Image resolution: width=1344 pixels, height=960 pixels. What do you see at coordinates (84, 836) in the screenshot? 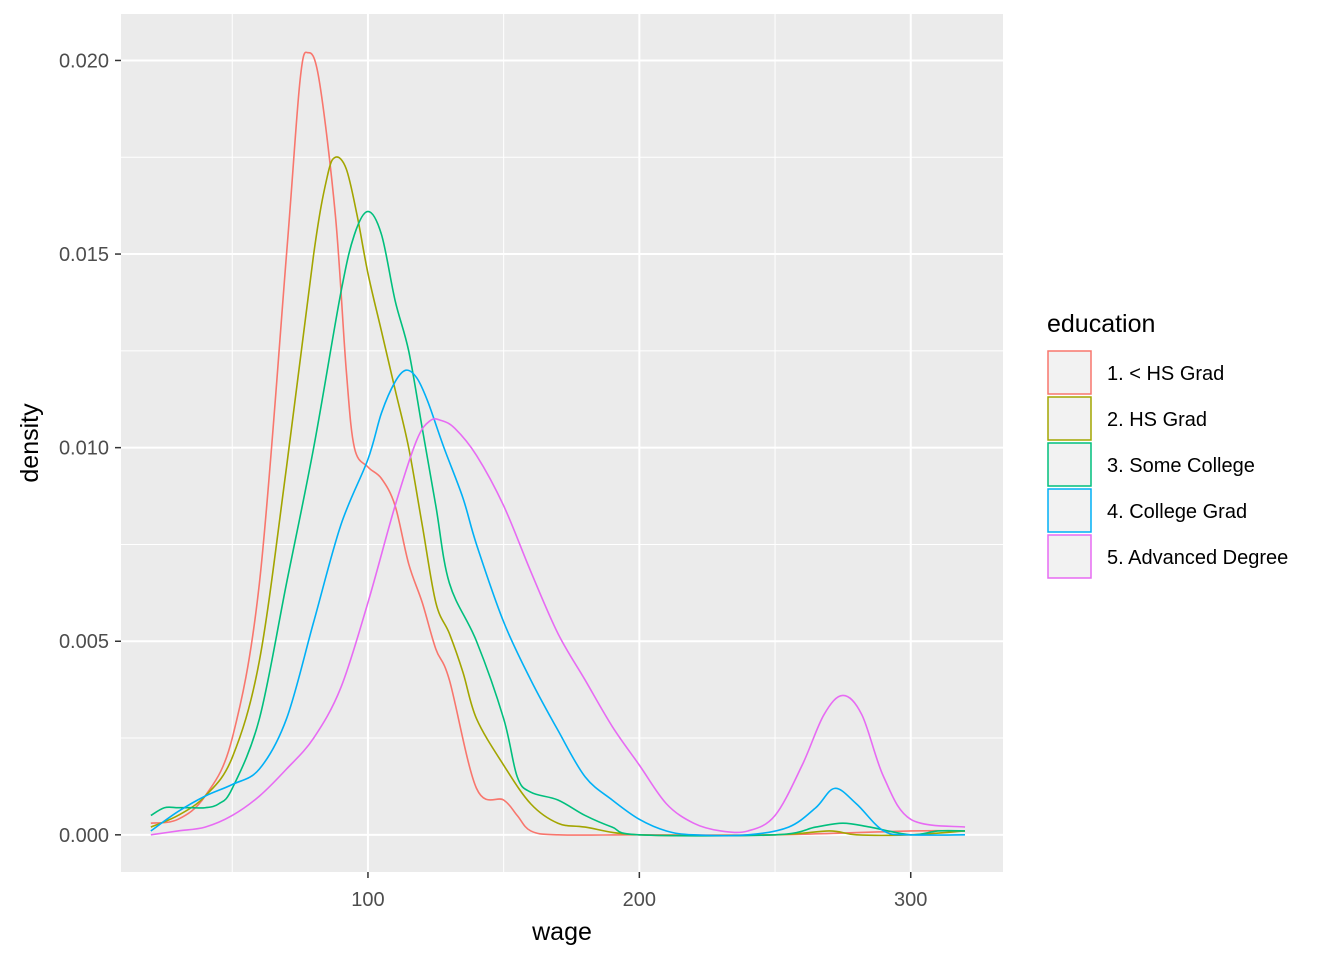
I see `y-tick-label: 0.000` at bounding box center [84, 836].